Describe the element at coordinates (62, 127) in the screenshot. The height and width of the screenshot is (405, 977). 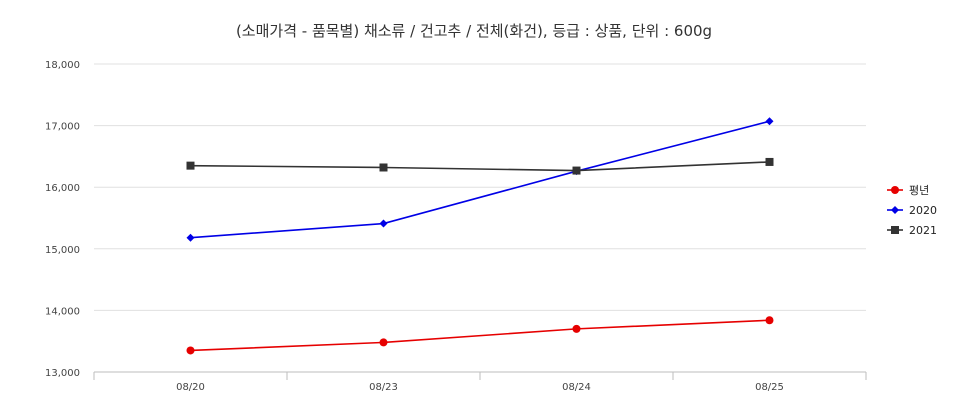
I see `y-tick-label: 17,000` at that location.